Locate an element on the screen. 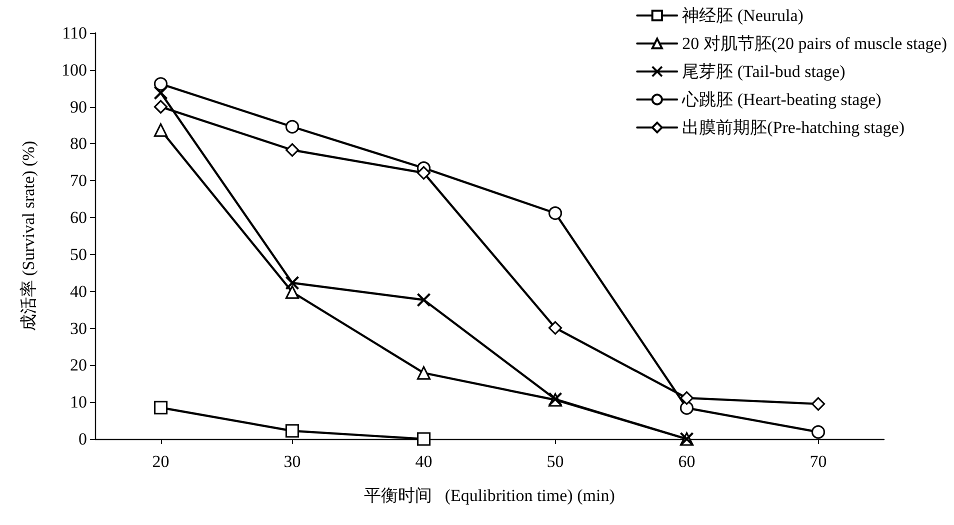  legend-label: 出膜前期胚(Pre-hatching stage) is located at coordinates (793, 127).